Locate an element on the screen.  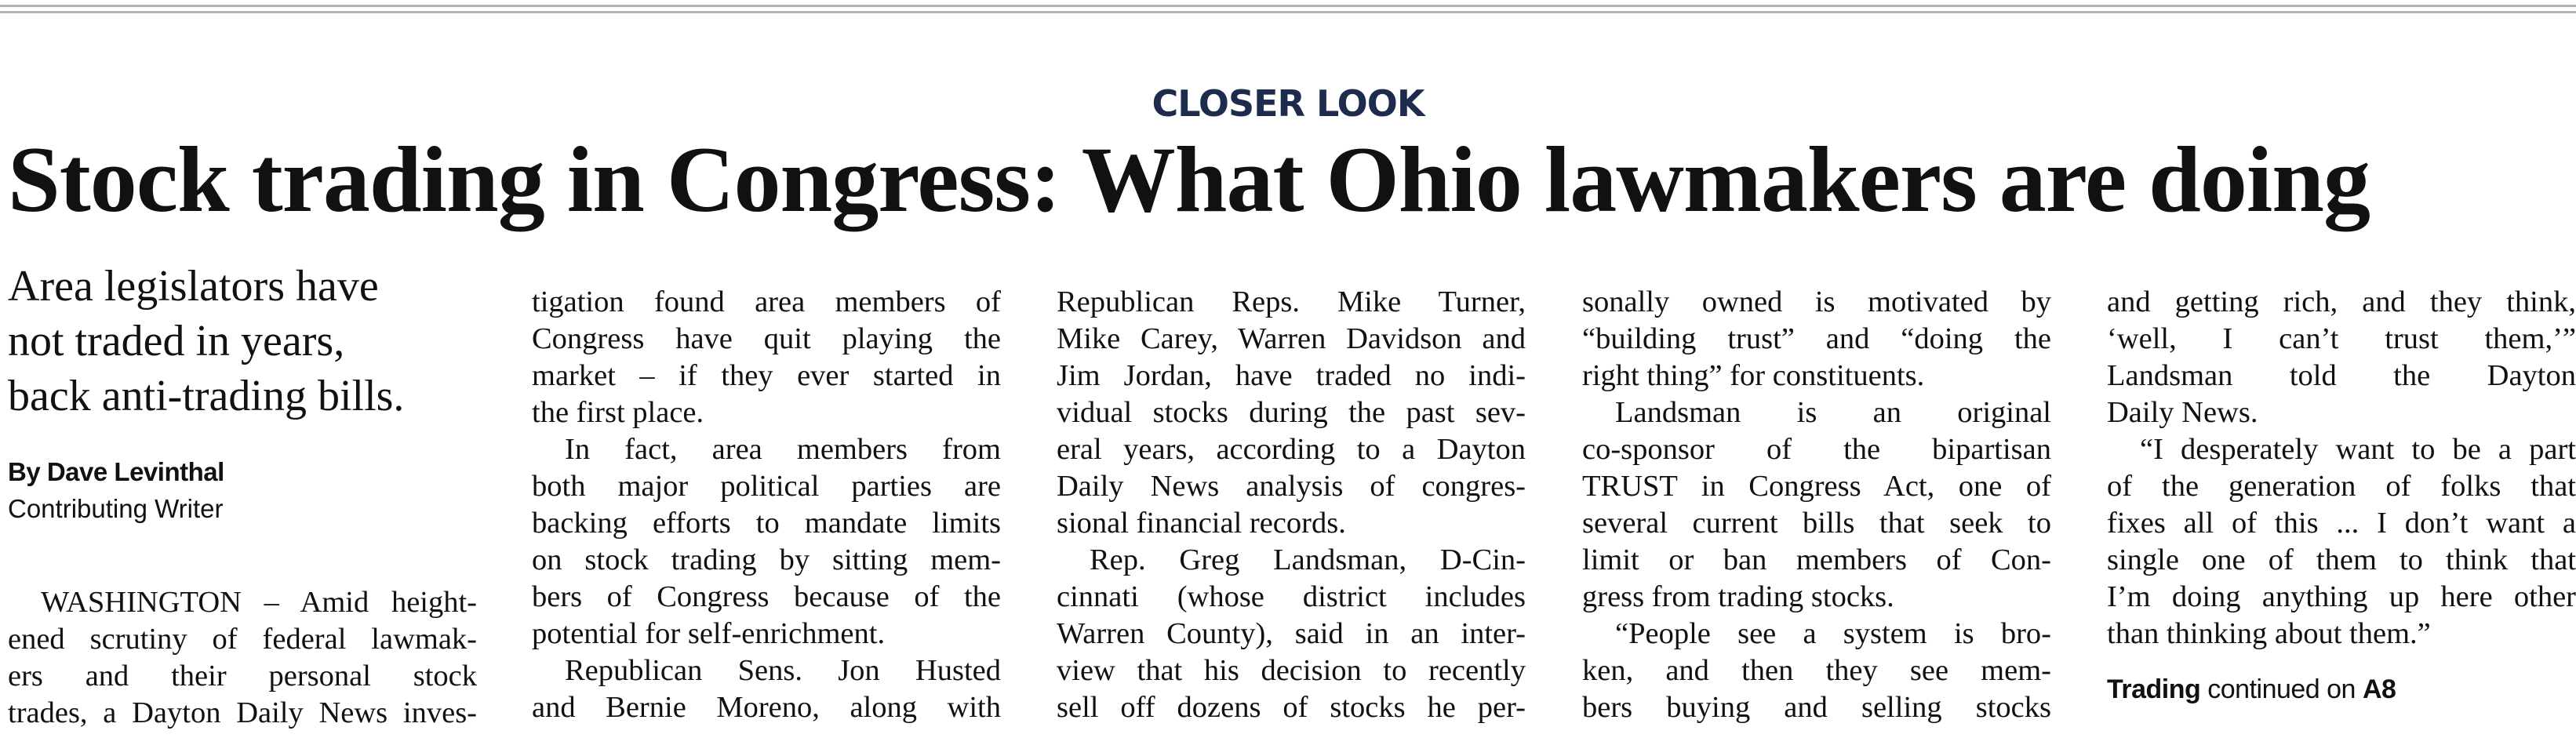
text-line: ened scrutiny of federal lawmak- is located at coordinates (242, 639).